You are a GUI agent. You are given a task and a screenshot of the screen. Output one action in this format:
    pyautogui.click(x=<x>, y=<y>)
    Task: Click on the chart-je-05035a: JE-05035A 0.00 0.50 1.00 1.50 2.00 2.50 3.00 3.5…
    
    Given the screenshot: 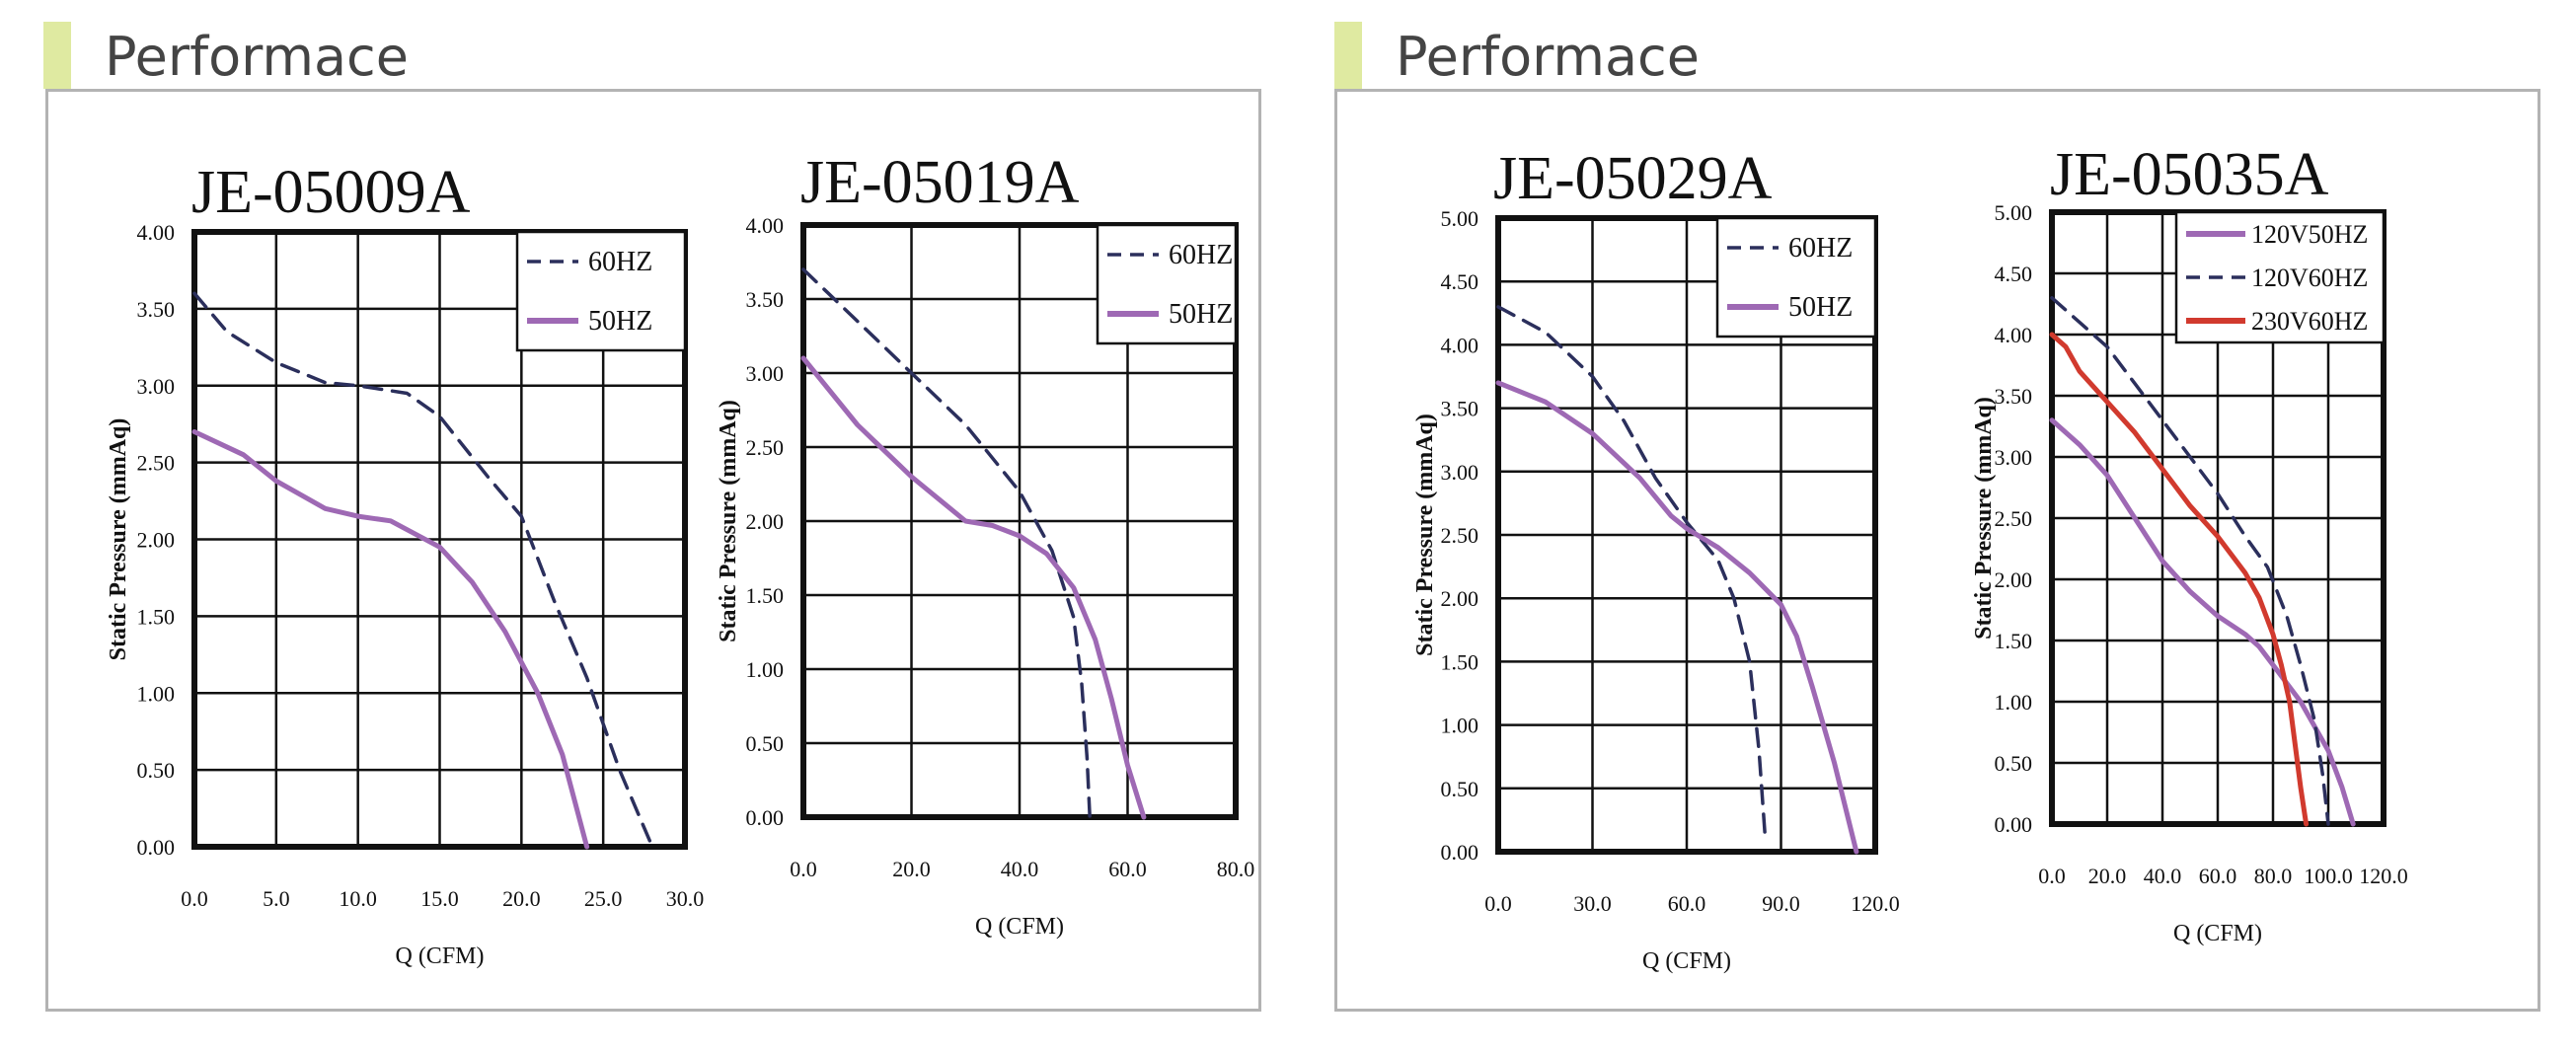 What is the action you would take?
    pyautogui.click(x=2189, y=543)
    